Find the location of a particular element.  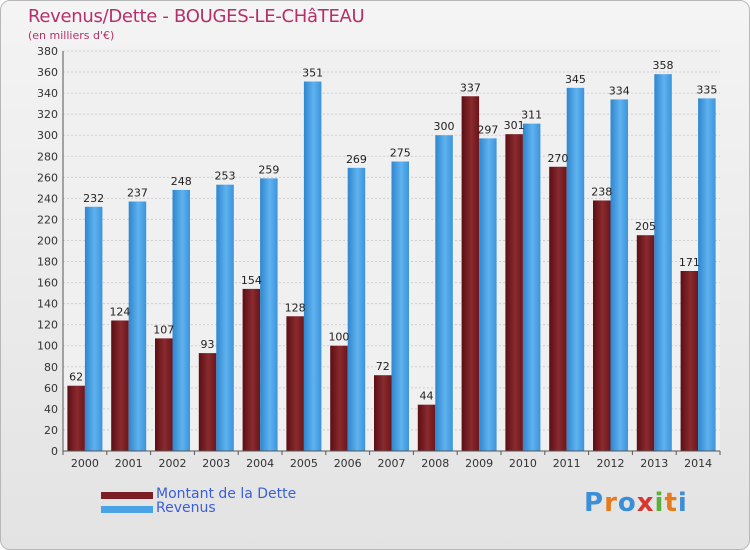

y-tick-label: 40 is located at coordinates (51, 409).